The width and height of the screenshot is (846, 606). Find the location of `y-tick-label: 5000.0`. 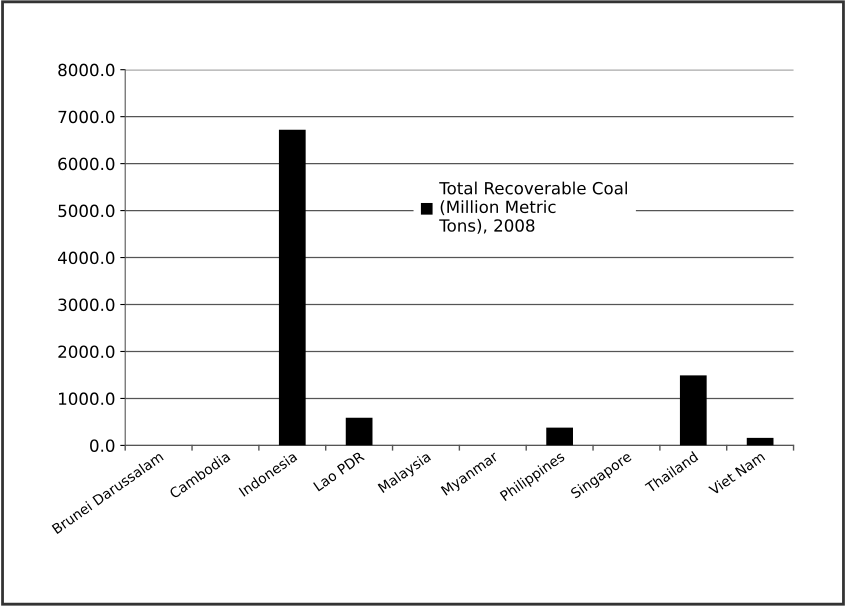

y-tick-label: 5000.0 is located at coordinates (86, 211).